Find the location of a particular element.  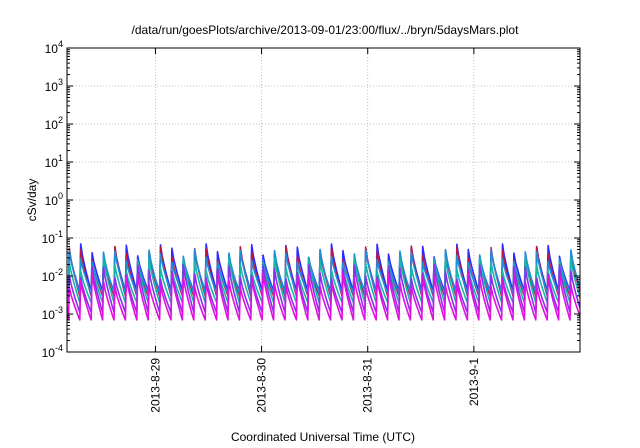

y-tick-label: 10⁰ is located at coordinates (54, 199).